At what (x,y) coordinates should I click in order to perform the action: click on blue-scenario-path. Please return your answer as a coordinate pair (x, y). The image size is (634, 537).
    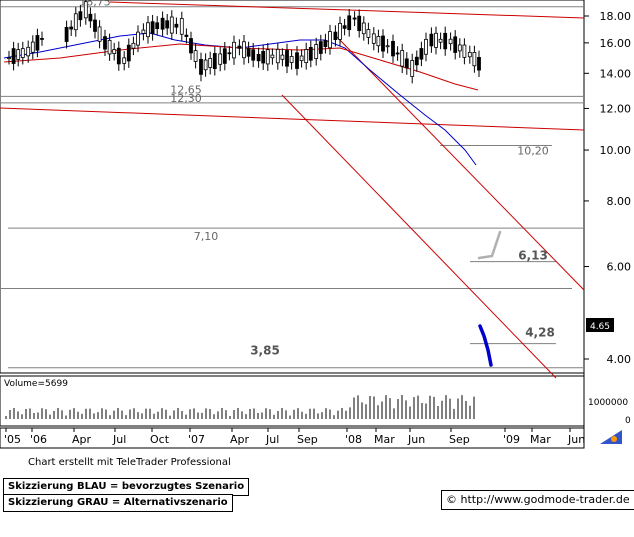
    Looking at the image, I should click on (485, 345).